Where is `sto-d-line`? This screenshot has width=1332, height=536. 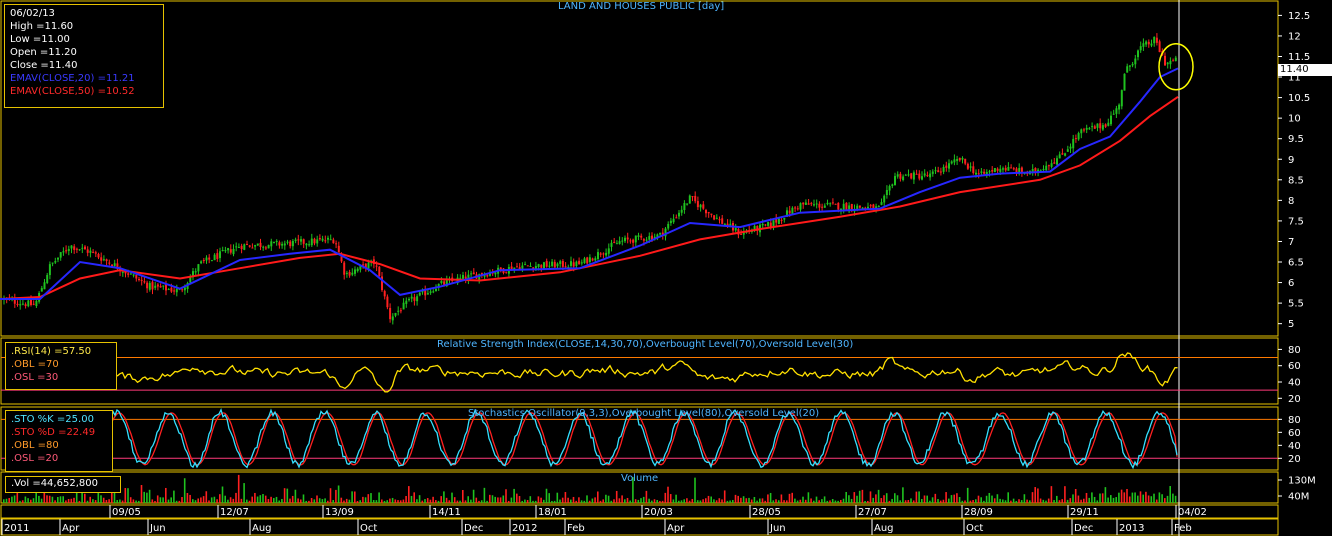 sto-d-line is located at coordinates (641, 439).